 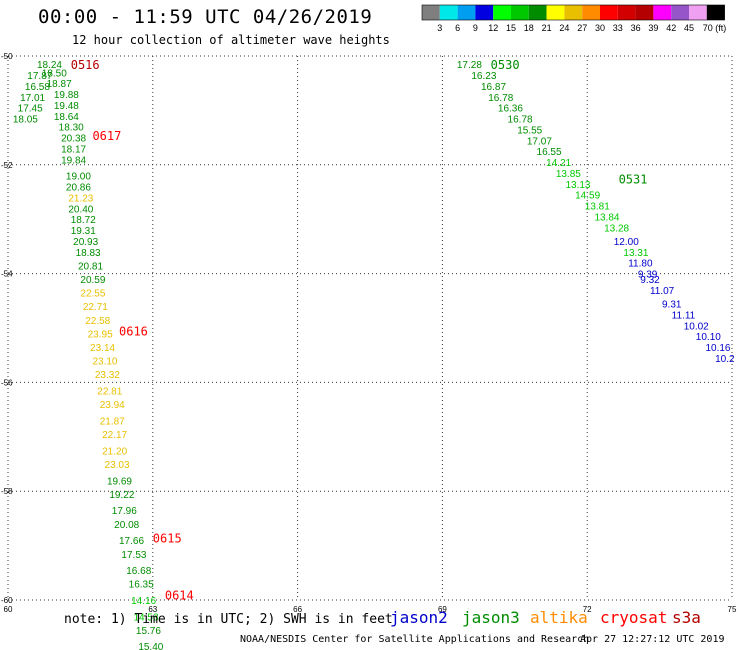 What do you see at coordinates (717, 348) in the screenshot?
I see `wave-height-label: 10.16` at bounding box center [717, 348].